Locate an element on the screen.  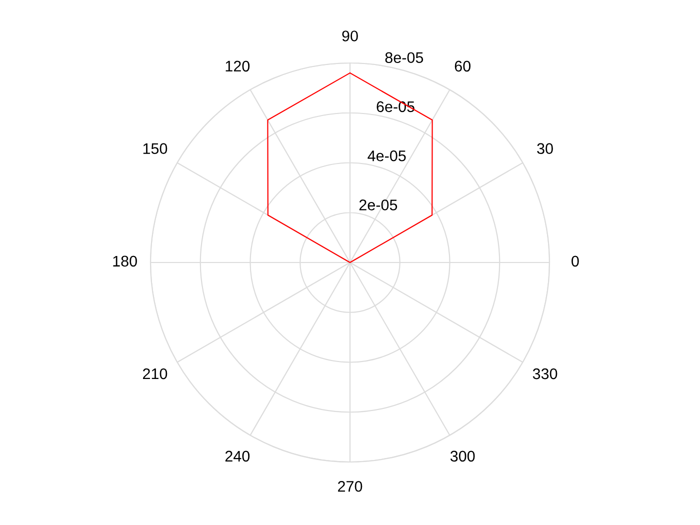
spoke-label: 150 is located at coordinates (155, 148).